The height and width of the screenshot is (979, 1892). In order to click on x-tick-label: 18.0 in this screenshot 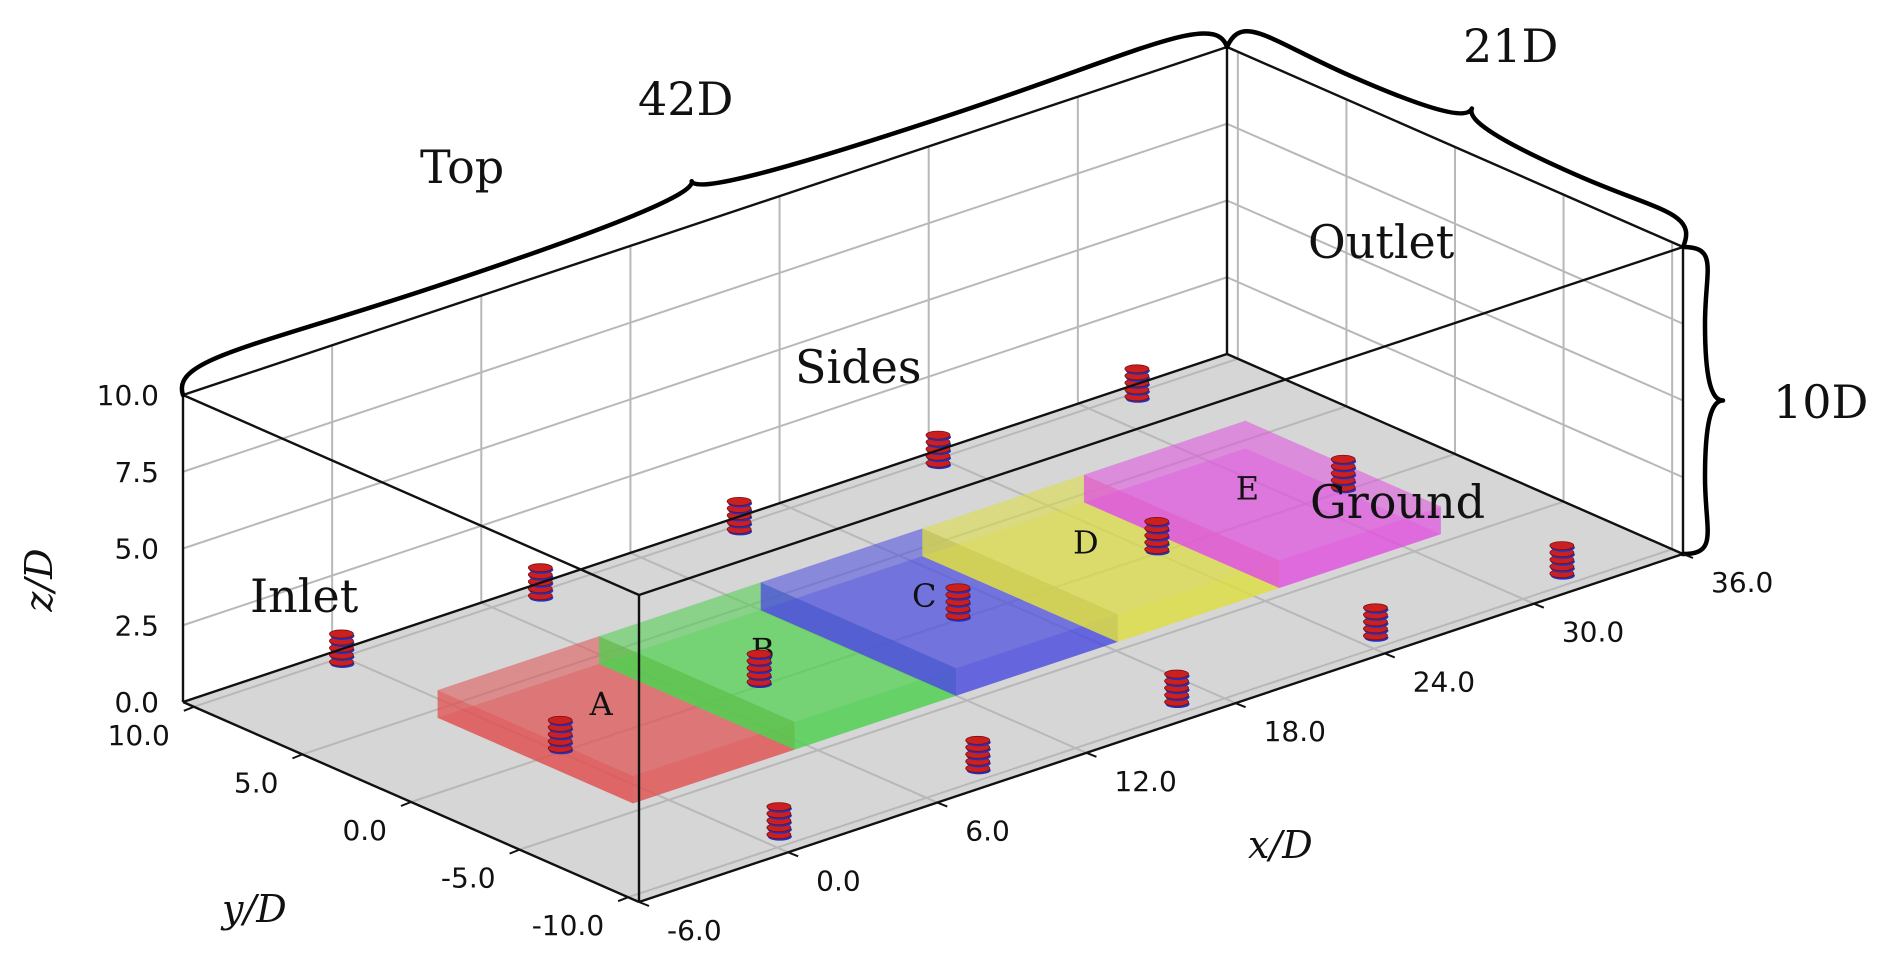, I will do `click(1295, 731)`.